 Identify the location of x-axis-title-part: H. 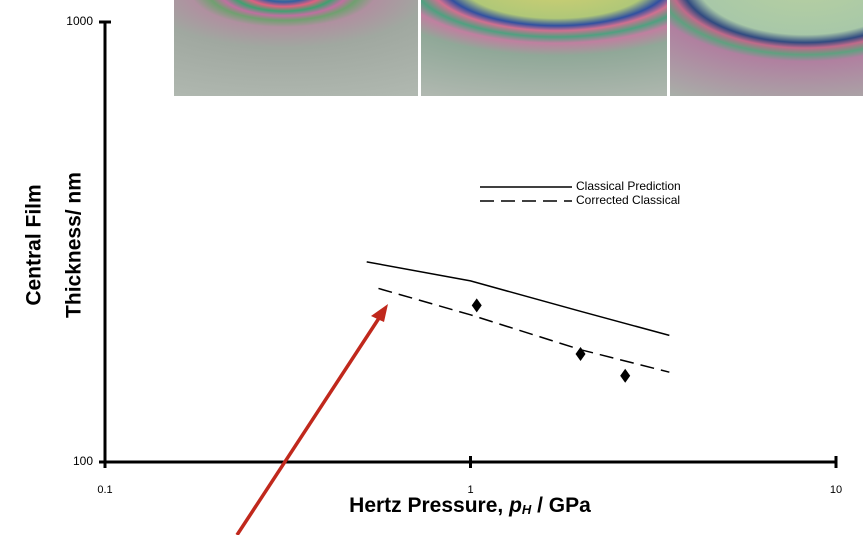
(527, 509).